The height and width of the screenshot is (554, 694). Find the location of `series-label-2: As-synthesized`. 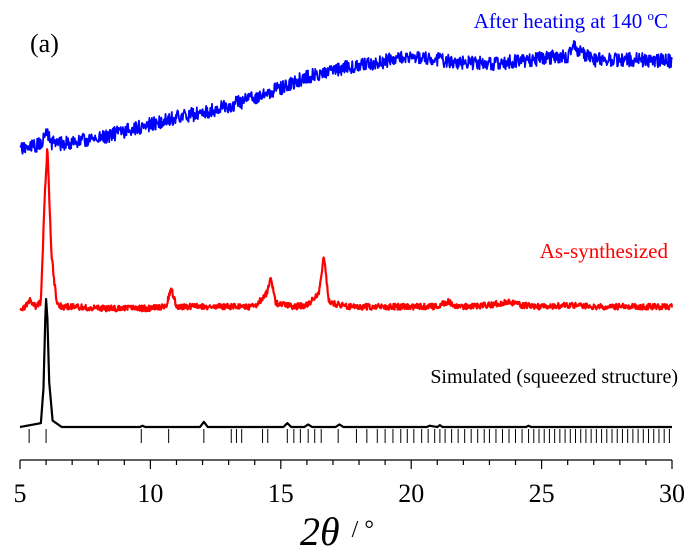

series-label-2: As-synthesized is located at coordinates (604, 251).